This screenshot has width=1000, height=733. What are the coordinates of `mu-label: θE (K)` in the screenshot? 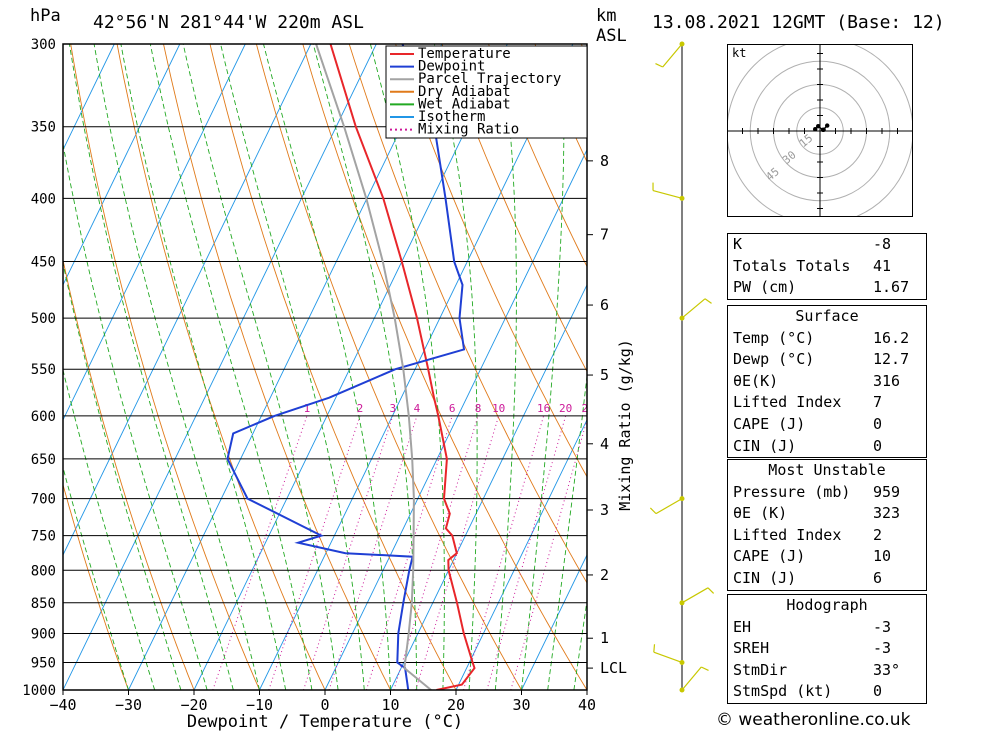 It's located at (760, 513).